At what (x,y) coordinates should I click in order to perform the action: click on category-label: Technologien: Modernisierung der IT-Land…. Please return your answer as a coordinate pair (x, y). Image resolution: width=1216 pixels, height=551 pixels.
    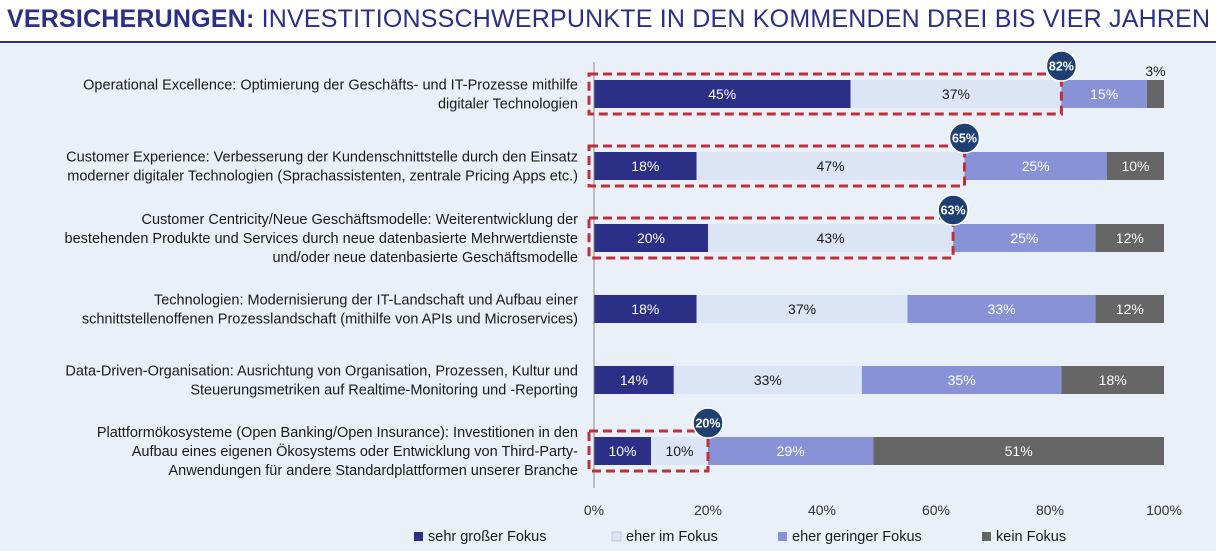
    Looking at the image, I should click on (330, 310).